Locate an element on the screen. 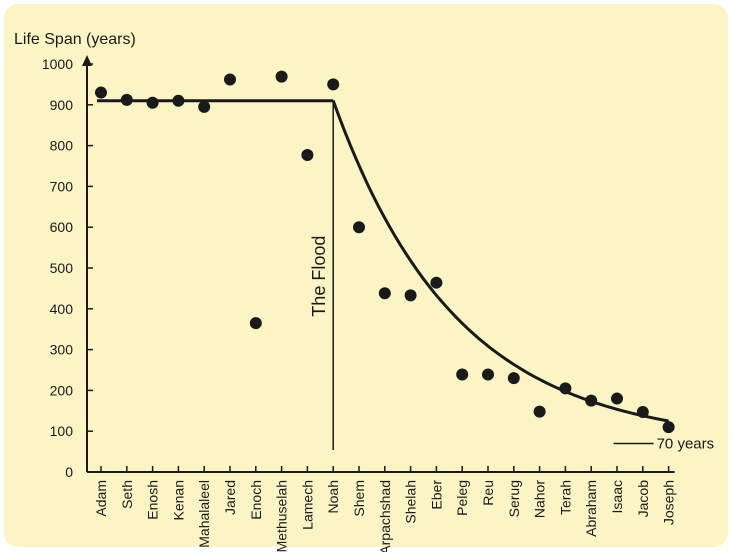 Image resolution: width=733 pixels, height=552 pixels. data-point-terah is located at coordinates (565, 388).